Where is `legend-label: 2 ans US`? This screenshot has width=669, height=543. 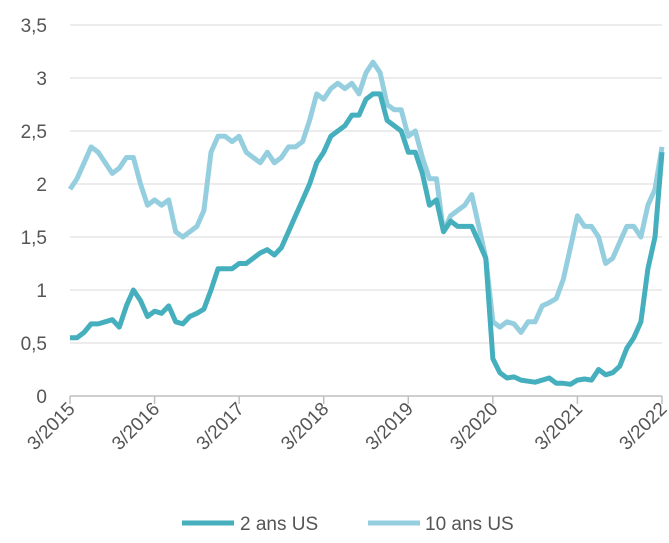
legend-label: 2 ans US is located at coordinates (279, 524).